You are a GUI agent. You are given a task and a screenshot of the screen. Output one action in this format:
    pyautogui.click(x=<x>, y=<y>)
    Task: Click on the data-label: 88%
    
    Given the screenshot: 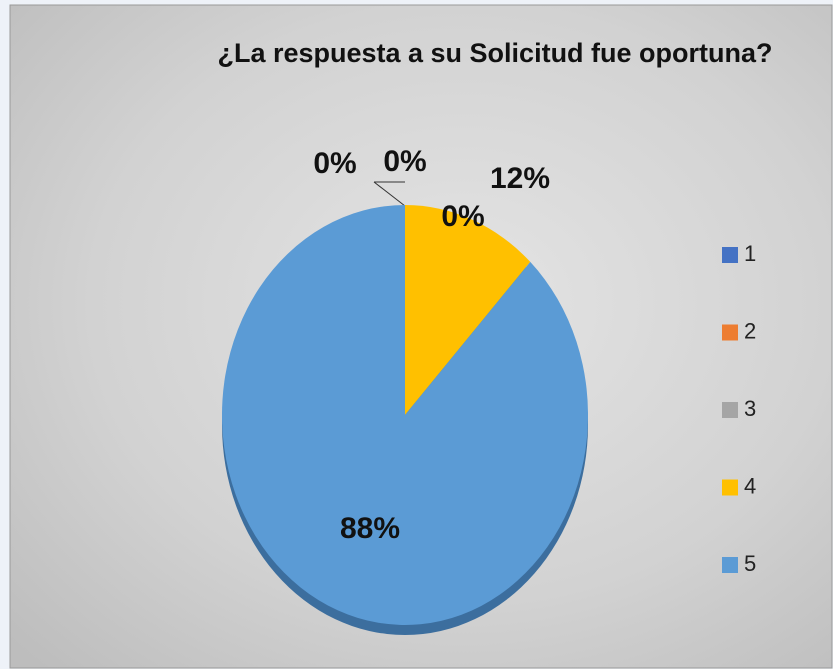 What is the action you would take?
    pyautogui.click(x=370, y=528)
    